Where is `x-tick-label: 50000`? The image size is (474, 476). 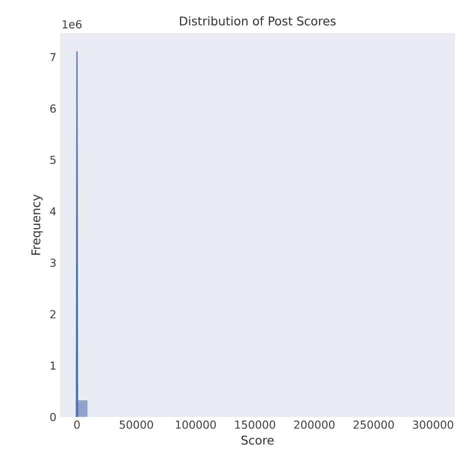
x-tick-label: 50000 is located at coordinates (136, 424).